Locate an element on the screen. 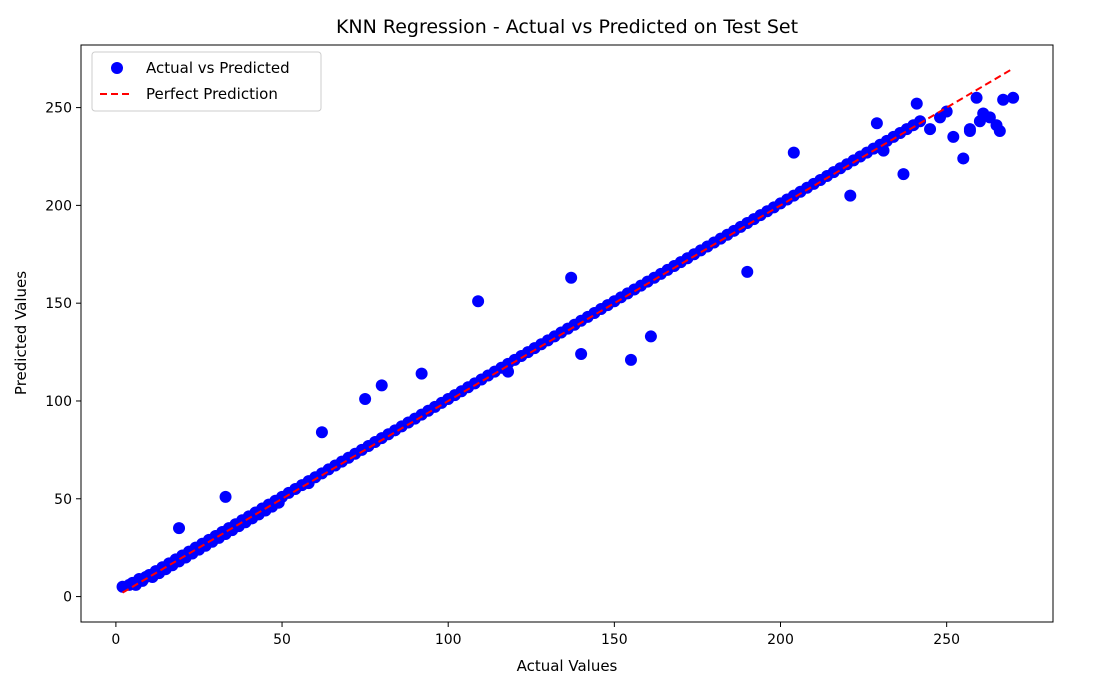 This screenshot has width=1101, height=691. x-tick-label: 150 is located at coordinates (614, 640).